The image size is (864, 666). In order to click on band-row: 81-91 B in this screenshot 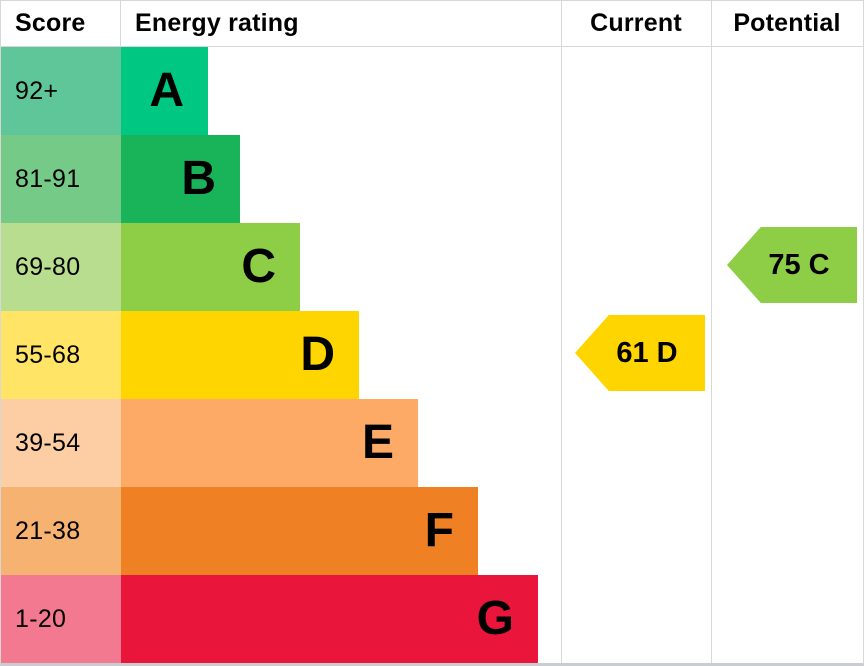, I will do `click(432, 179)`.